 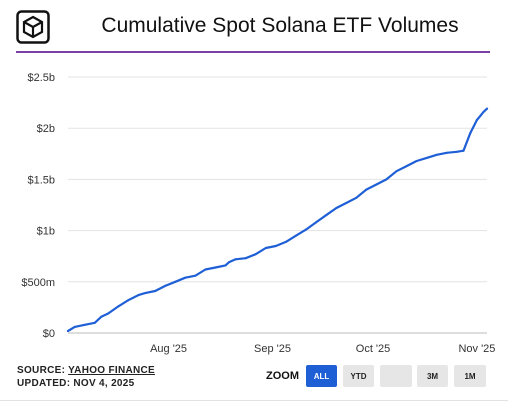 I want to click on chart-header: Cumulative Spot Solana ETF Volumes, so click(x=254, y=27).